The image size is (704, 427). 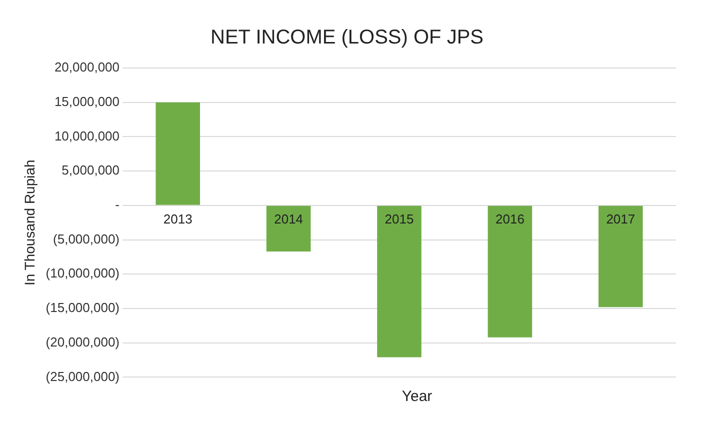 What do you see at coordinates (87, 136) in the screenshot?
I see `y-tick-label: 10,000,000` at bounding box center [87, 136].